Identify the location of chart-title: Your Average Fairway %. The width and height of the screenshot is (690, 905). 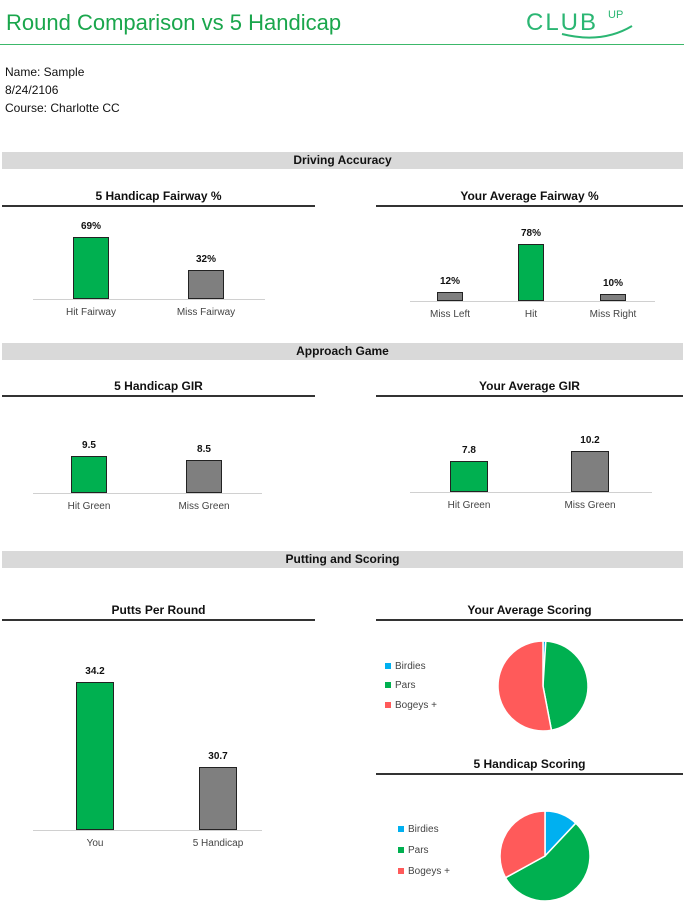
(529, 196).